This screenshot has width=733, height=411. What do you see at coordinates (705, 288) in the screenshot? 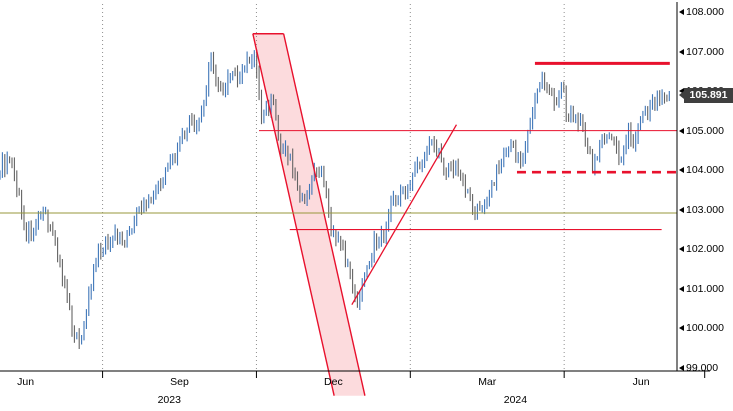
I see `y-axis-label-text: 101.000` at bounding box center [705, 288].